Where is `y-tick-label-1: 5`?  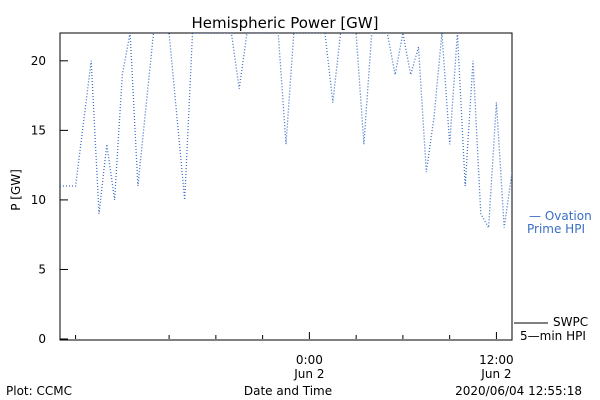 y-tick-label-1: 5 is located at coordinates (42, 269).